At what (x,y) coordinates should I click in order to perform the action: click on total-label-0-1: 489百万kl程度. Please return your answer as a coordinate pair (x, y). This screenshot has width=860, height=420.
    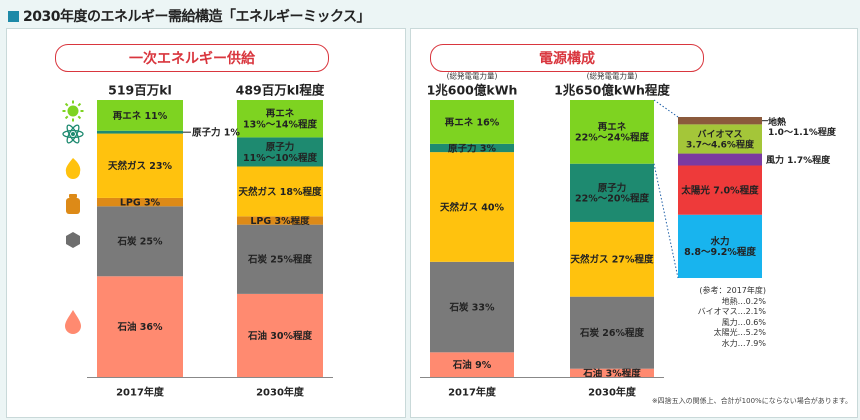
    Looking at the image, I should click on (280, 90).